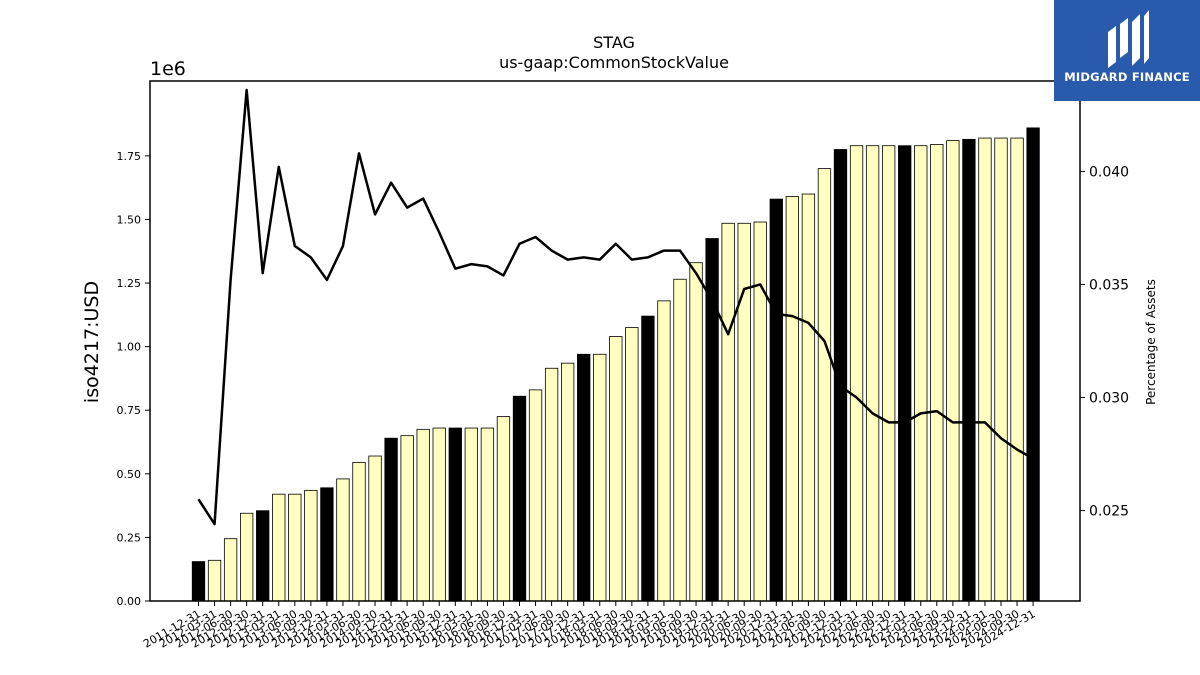  Describe the element at coordinates (92, 342) in the screenshot. I see `y-axis-label: iso4217:USD` at that location.